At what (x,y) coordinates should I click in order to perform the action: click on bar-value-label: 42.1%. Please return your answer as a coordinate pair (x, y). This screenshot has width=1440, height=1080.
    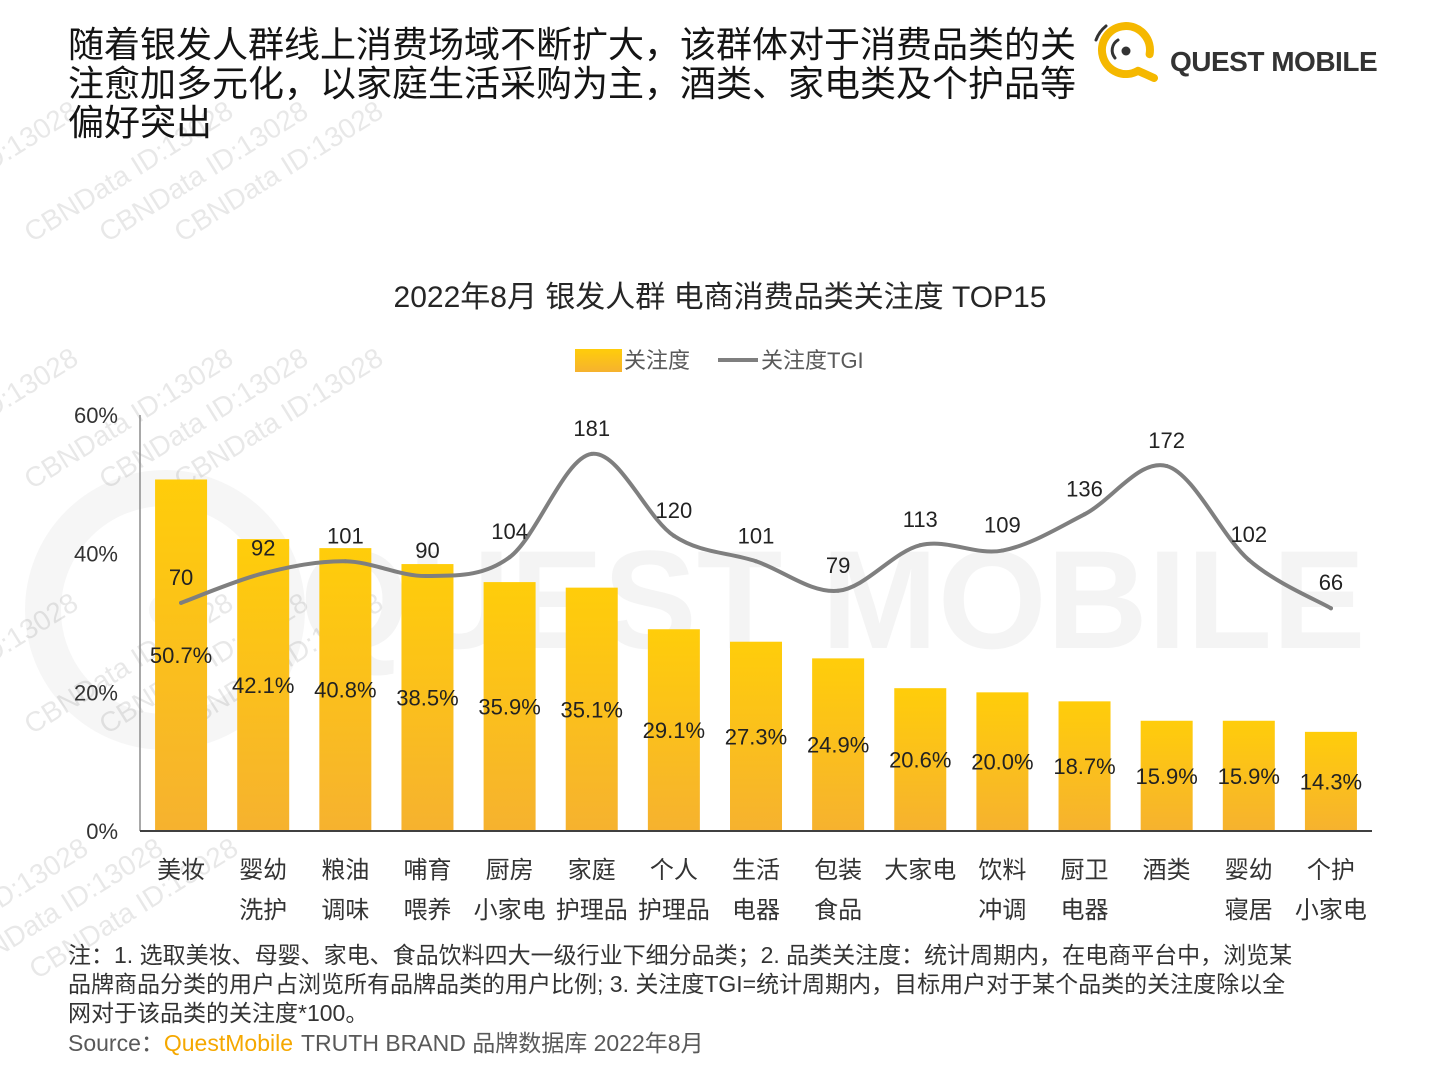
    Looking at the image, I should click on (263, 685).